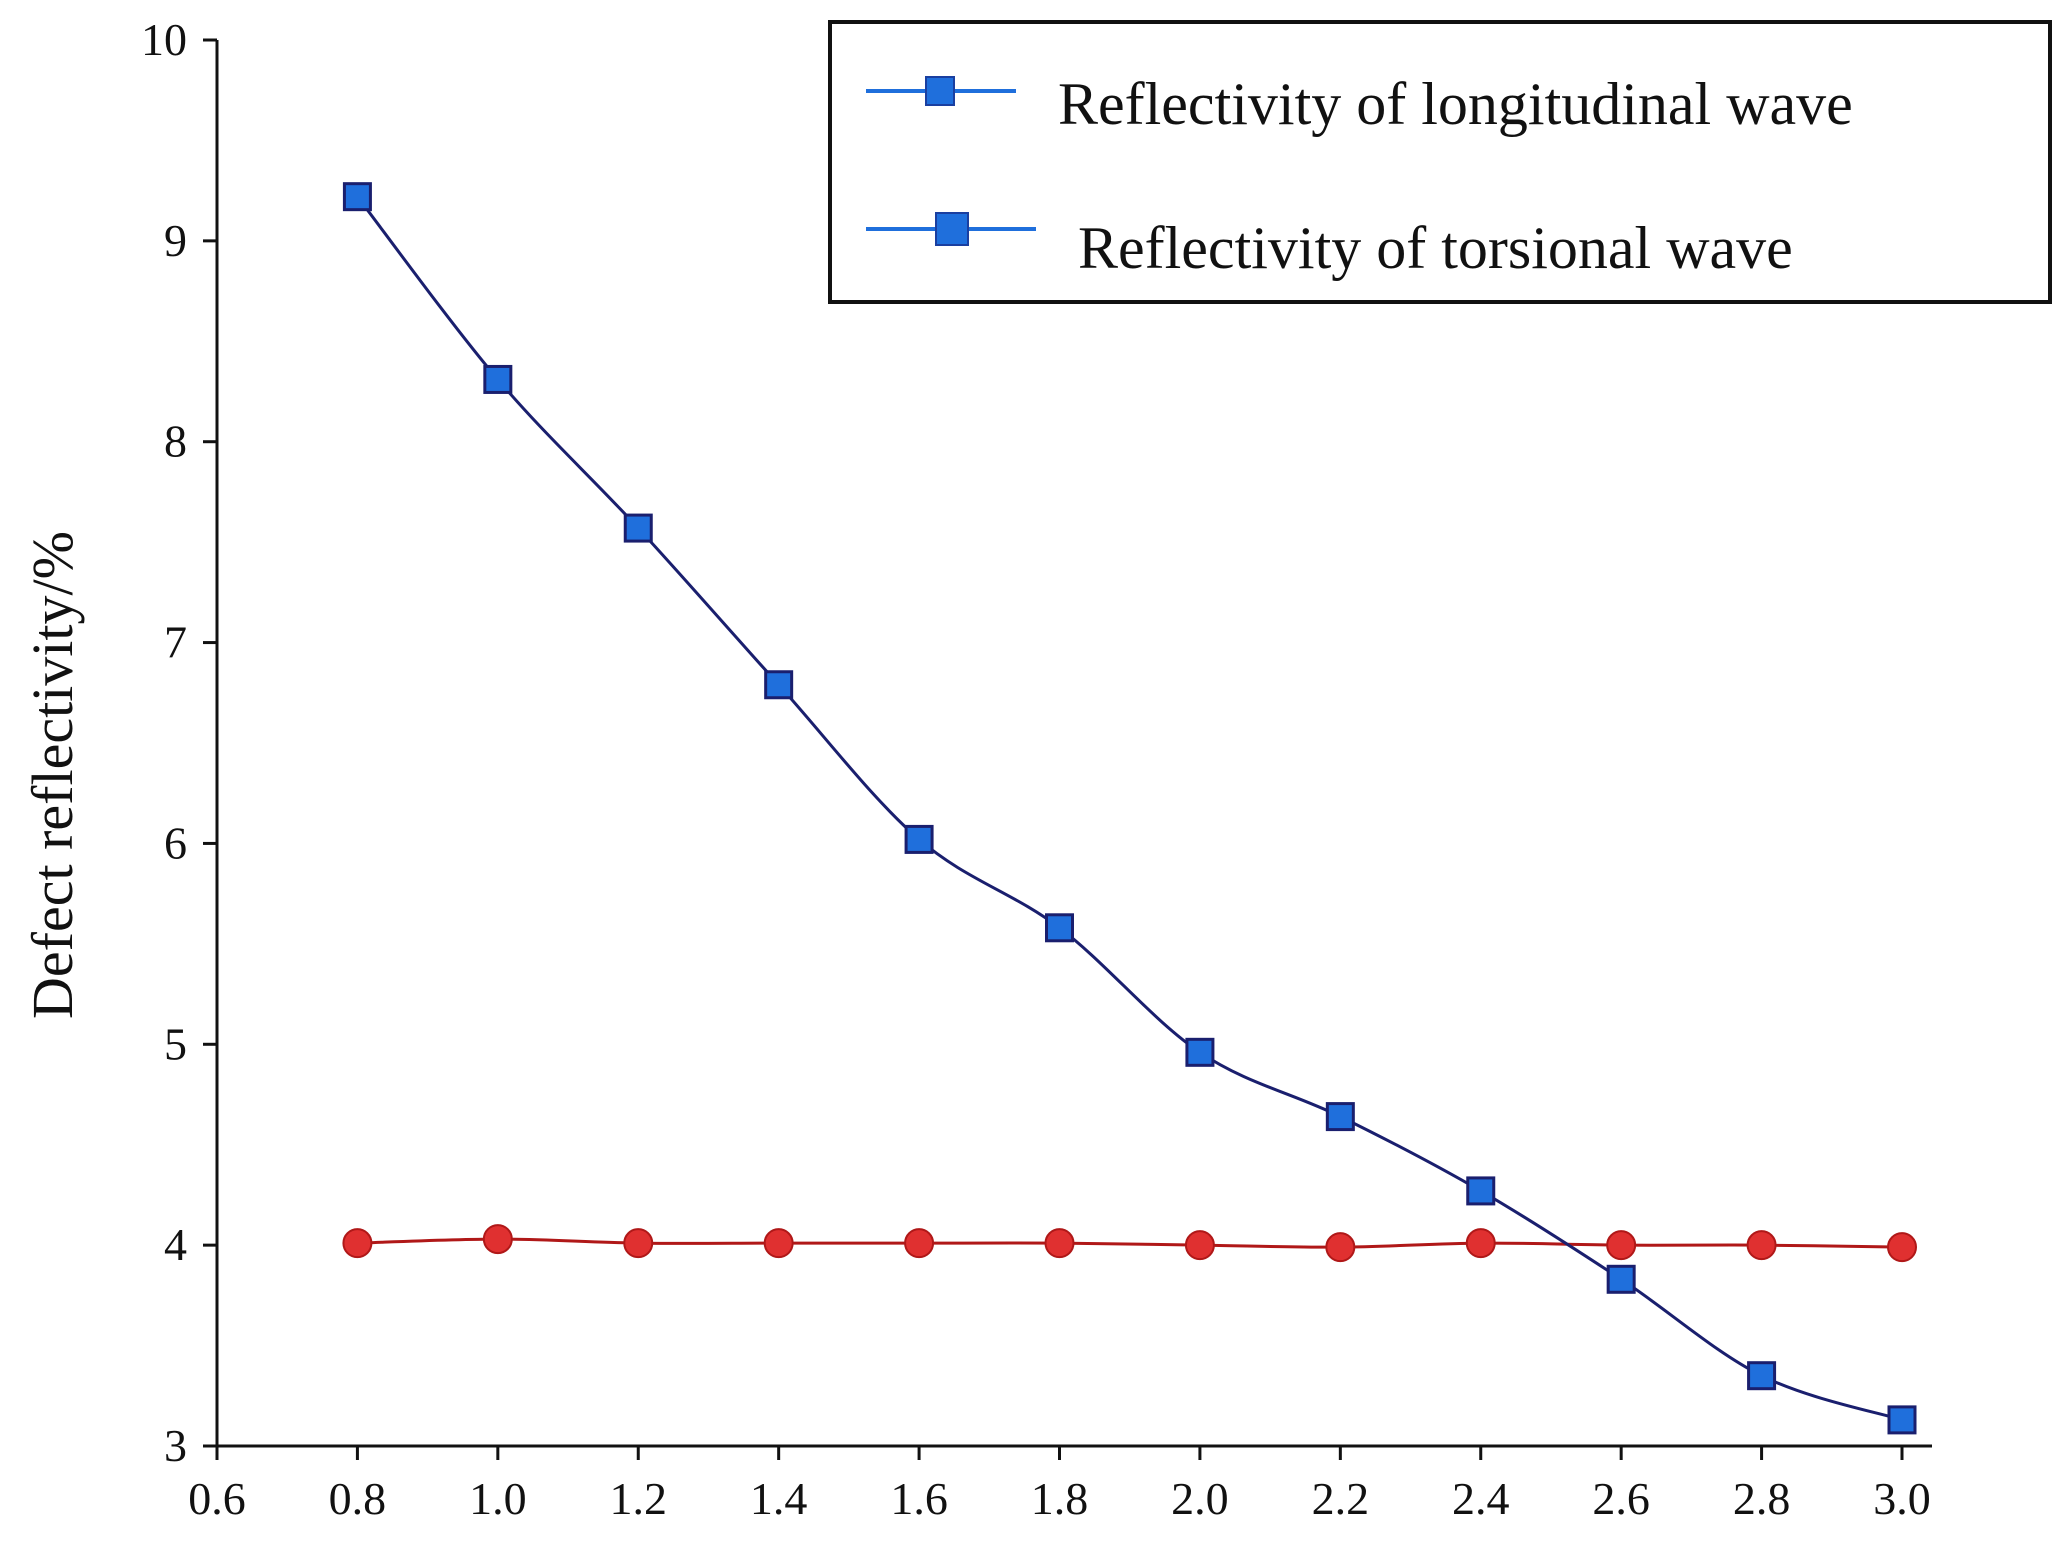  Describe the element at coordinates (175, 441) in the screenshot. I see `y-tick-label: 8` at that location.